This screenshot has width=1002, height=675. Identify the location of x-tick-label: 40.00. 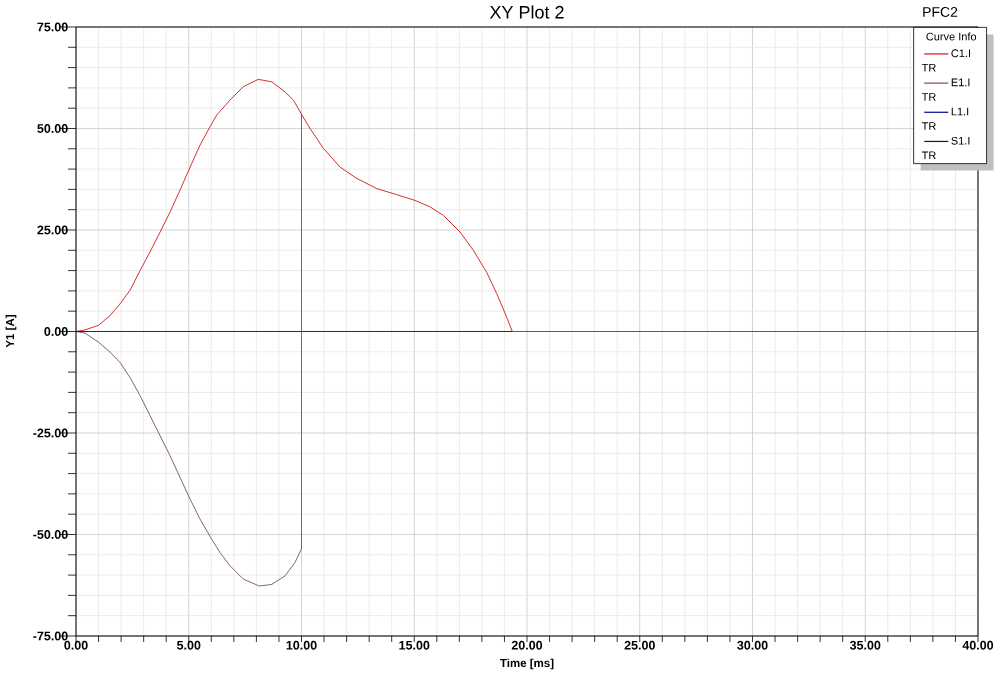
(978, 645).